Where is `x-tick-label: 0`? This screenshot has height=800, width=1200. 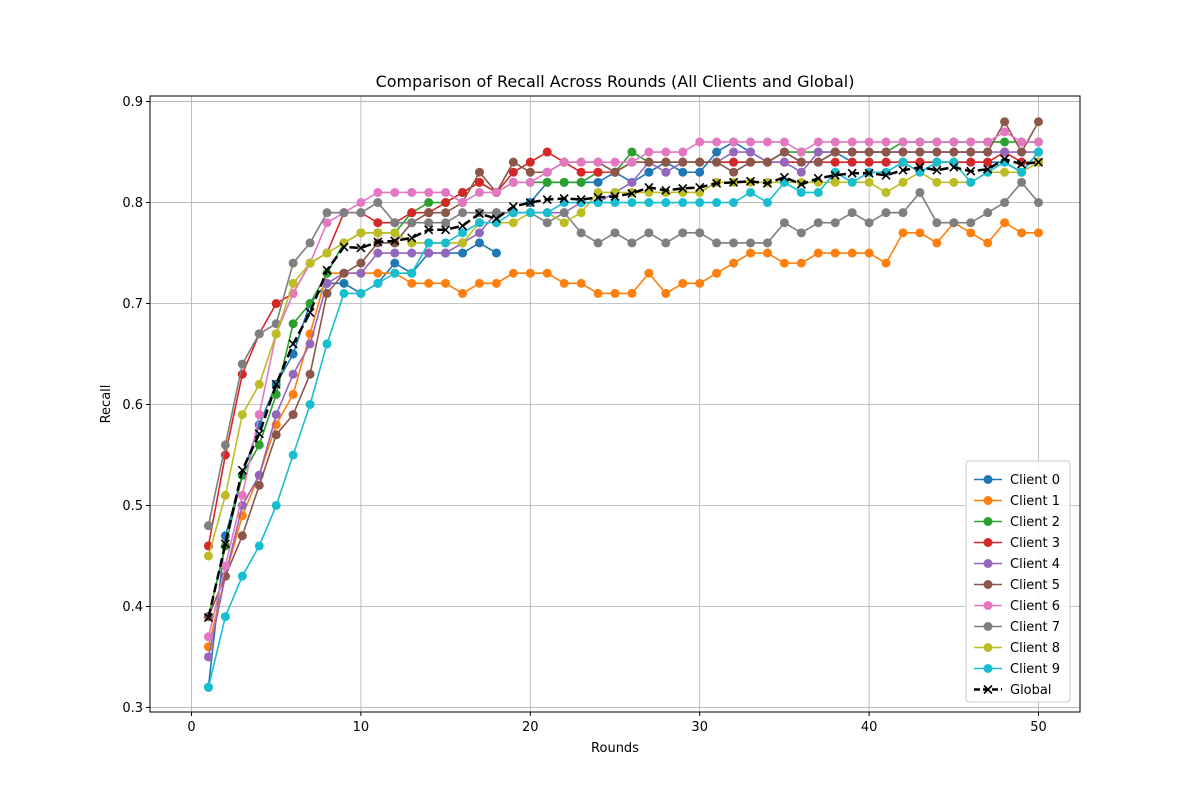 x-tick-label: 0 is located at coordinates (191, 727).